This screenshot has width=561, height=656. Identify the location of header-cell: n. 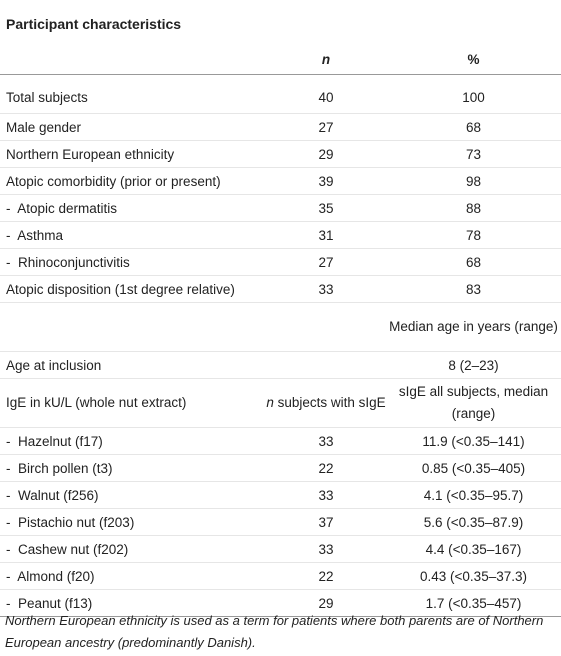
(326, 59).